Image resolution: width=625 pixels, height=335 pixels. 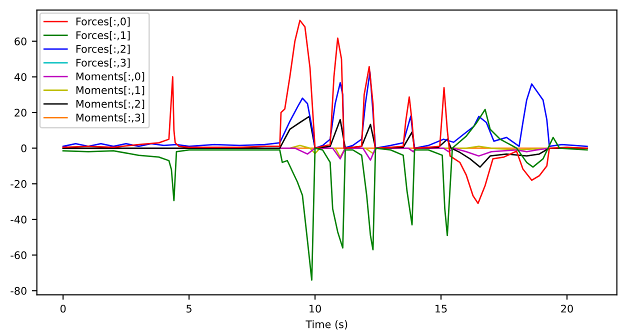 I want to click on legend-label: Forces[:,1], so click(x=103, y=35).